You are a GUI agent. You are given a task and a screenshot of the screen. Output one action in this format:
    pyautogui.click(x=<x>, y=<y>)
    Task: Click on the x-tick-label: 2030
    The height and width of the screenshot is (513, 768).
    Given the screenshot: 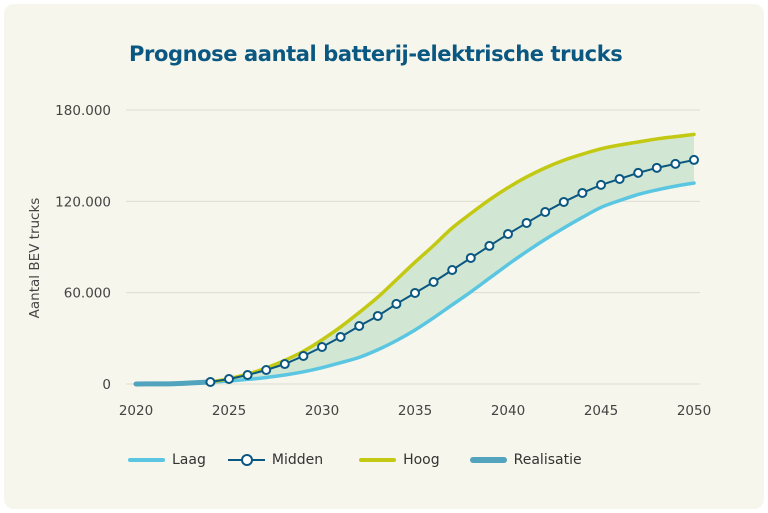 What is the action you would take?
    pyautogui.click(x=322, y=411)
    